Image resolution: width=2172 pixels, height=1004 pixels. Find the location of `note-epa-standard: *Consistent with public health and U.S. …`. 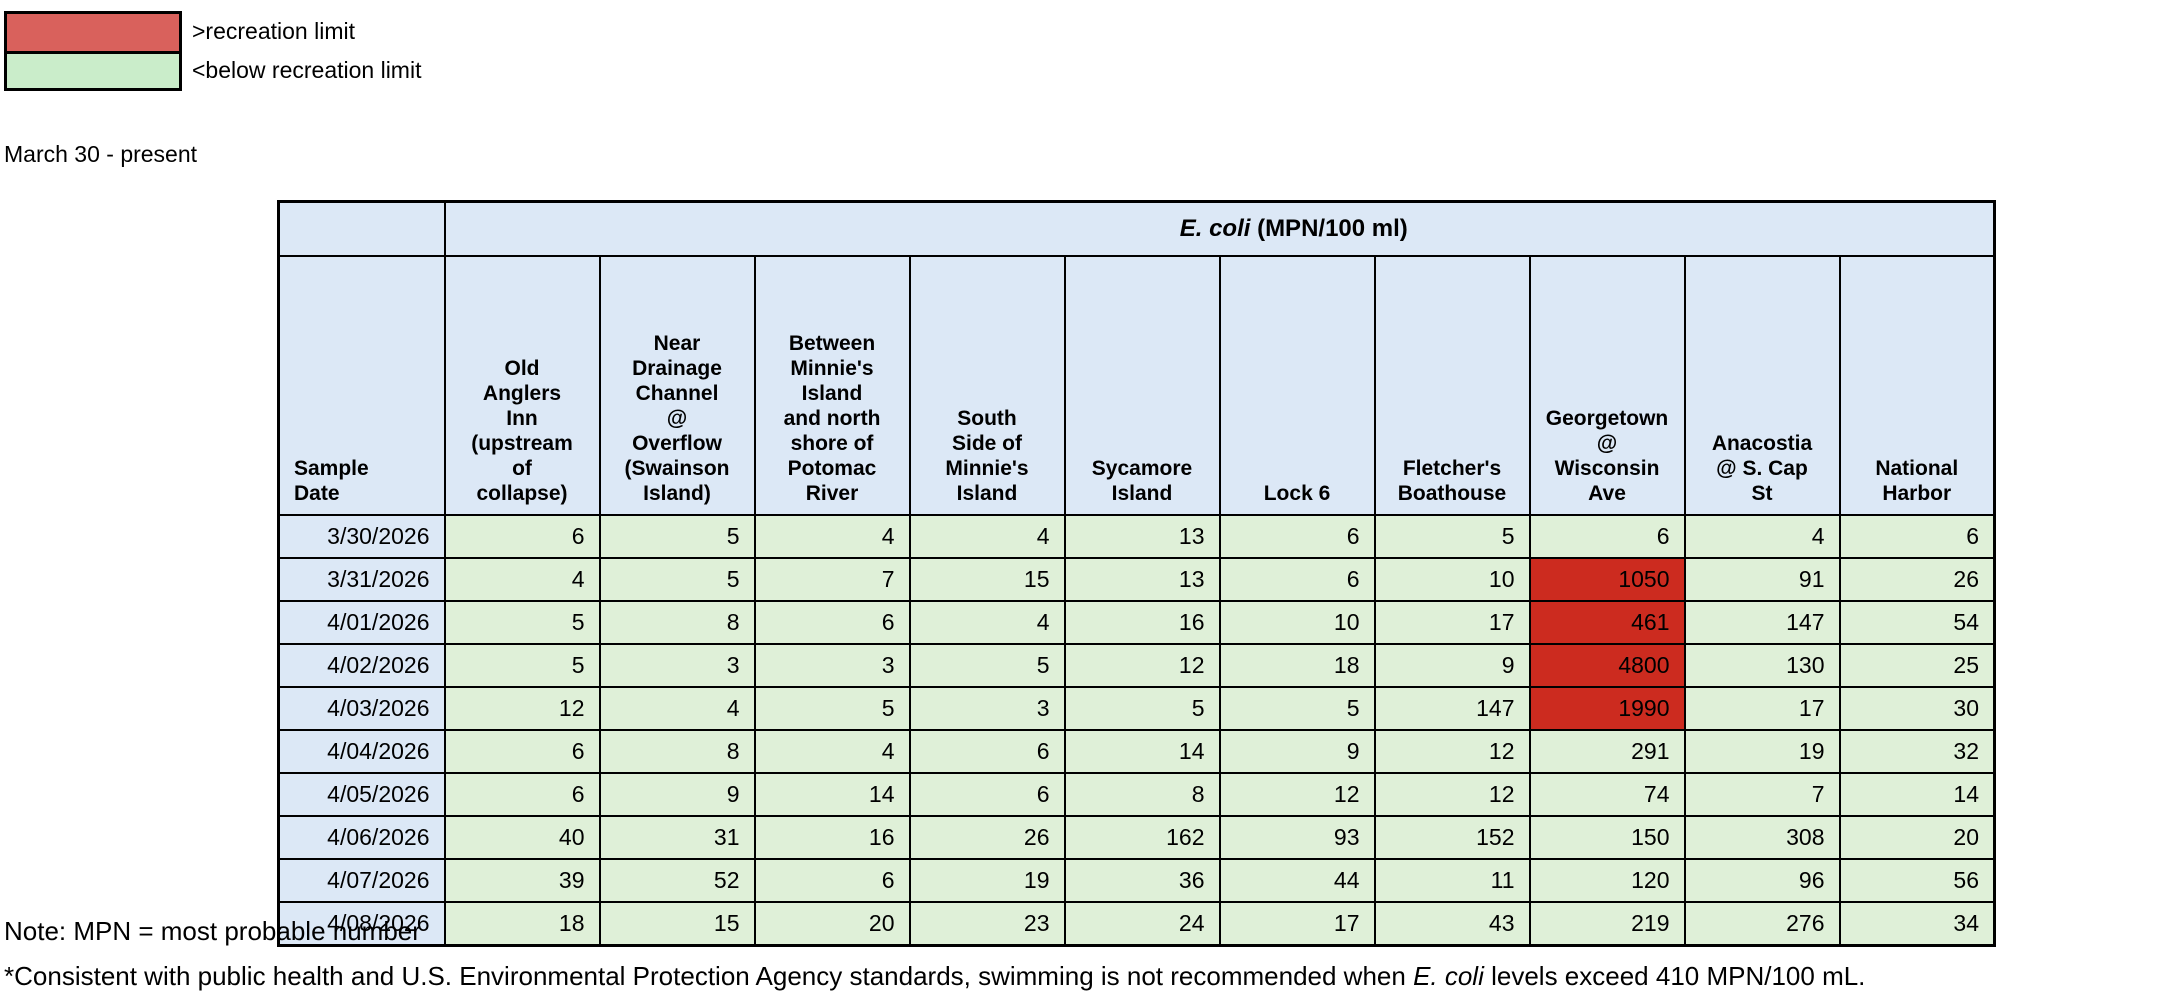

note-epa-standard: *Consistent with public health and U.S. … is located at coordinates (934, 976).